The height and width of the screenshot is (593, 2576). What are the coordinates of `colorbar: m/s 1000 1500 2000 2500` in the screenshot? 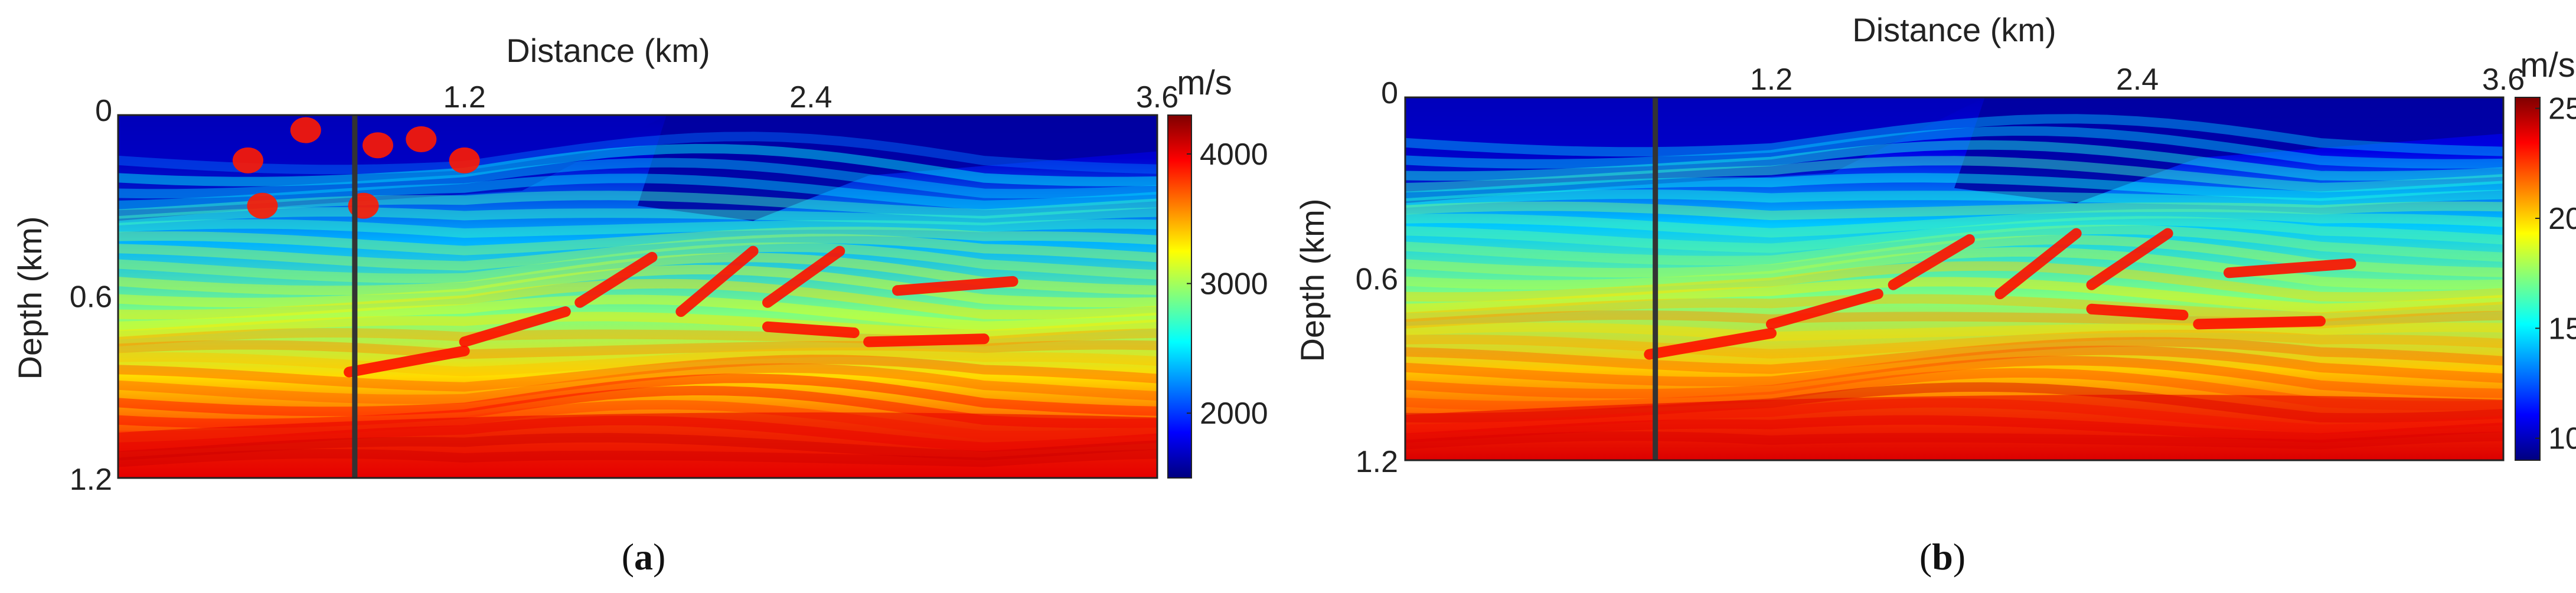 It's located at (2545, 253).